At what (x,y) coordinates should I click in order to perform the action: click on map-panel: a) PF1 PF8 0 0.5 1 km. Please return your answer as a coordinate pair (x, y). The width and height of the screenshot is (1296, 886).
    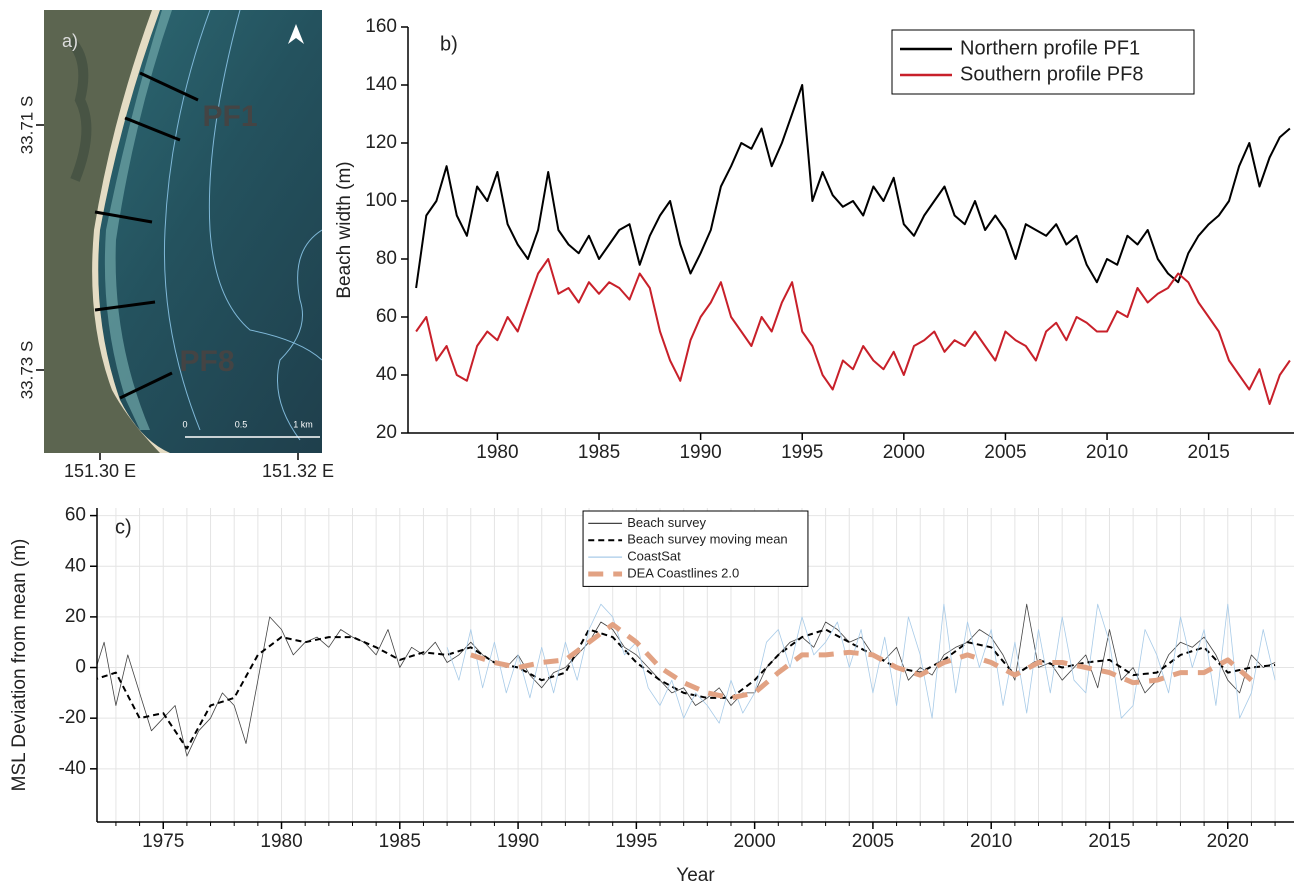
    Looking at the image, I should click on (183, 231).